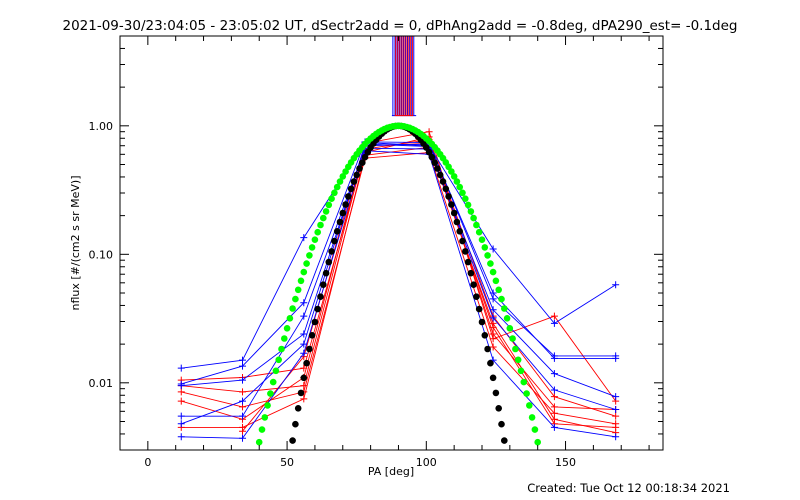 The width and height of the screenshot is (800, 500). What do you see at coordinates (287, 462) in the screenshot?
I see `x-tick-label: 50` at bounding box center [287, 462].